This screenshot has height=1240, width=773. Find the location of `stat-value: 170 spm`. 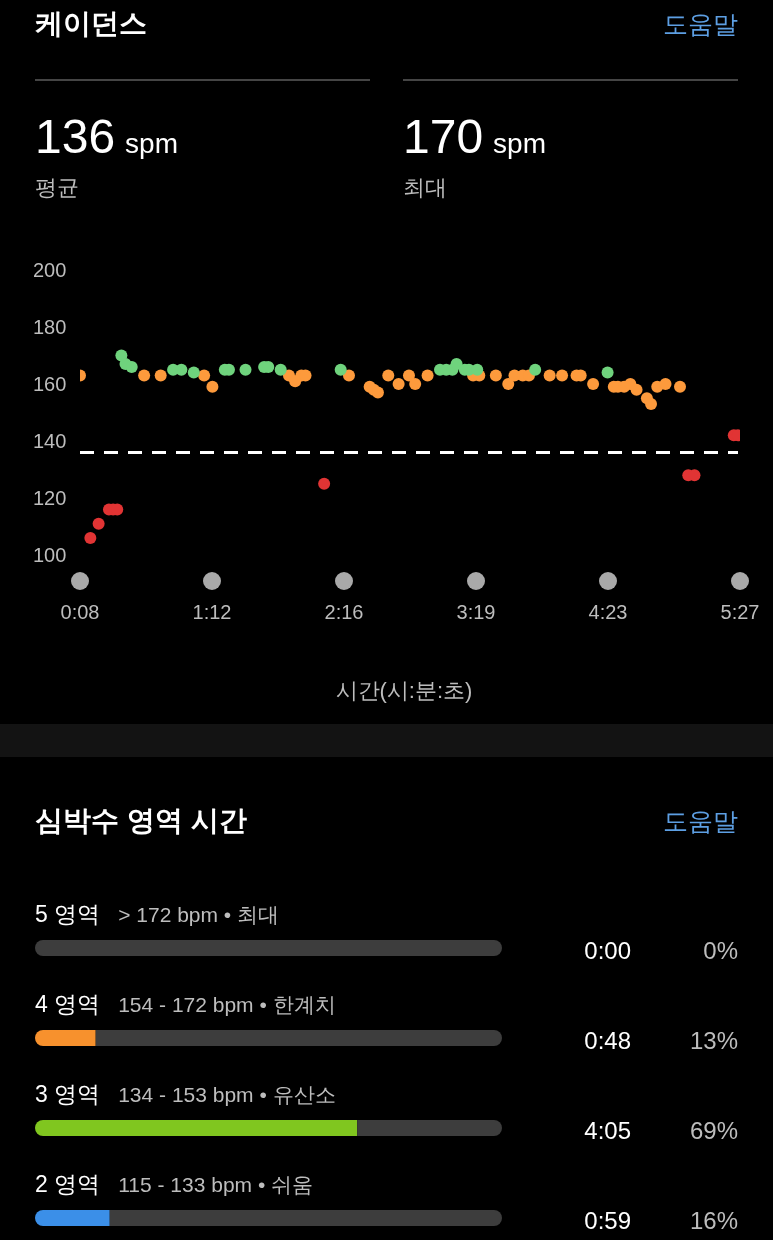

stat-value: 170 spm is located at coordinates (474, 136).